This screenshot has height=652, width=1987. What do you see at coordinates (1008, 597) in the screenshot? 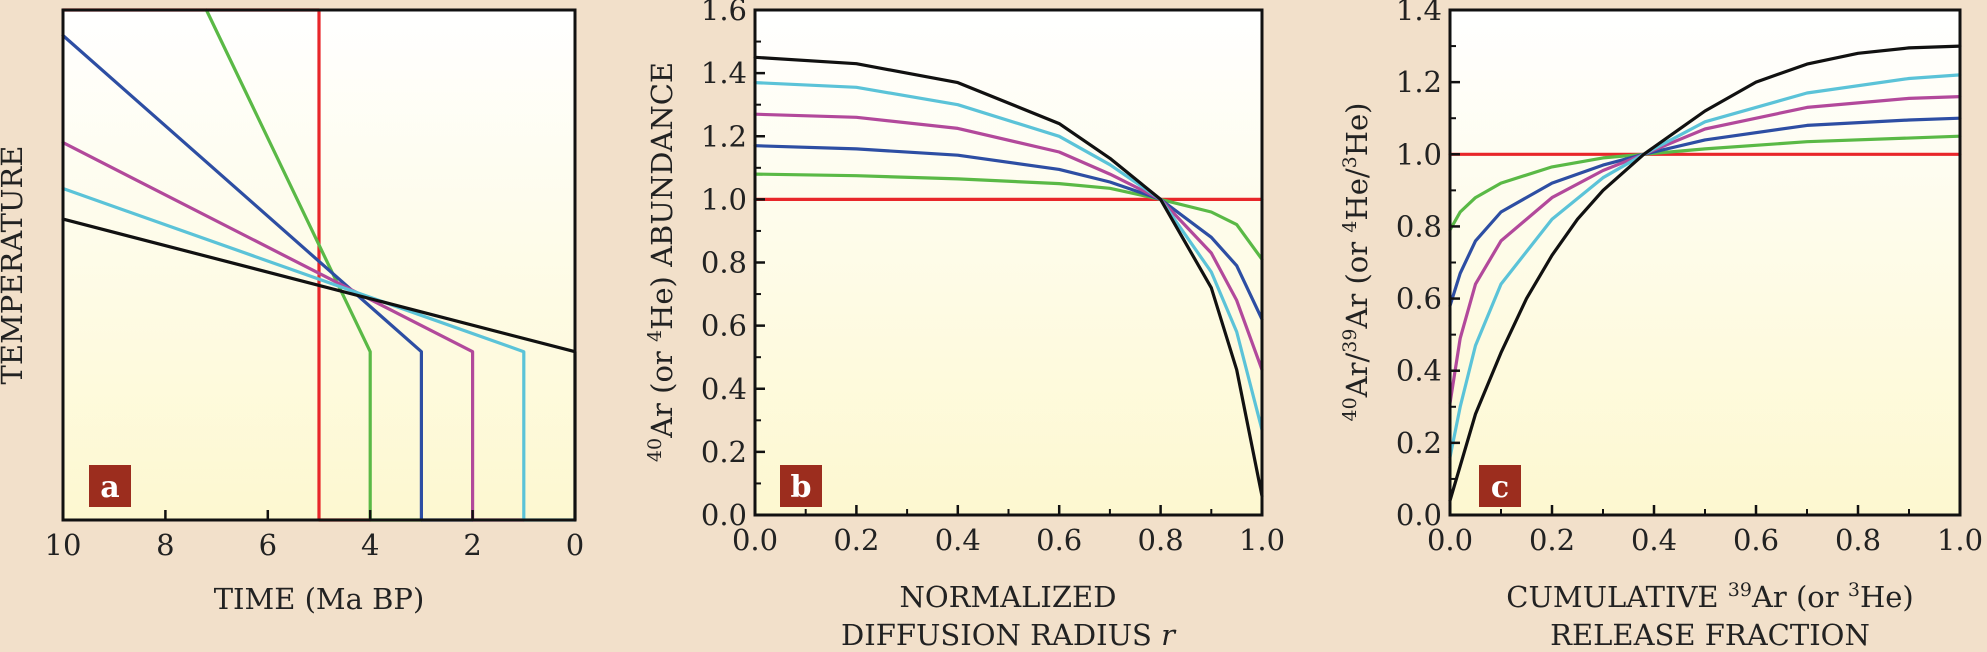
I see `panel-b-x-axis-label-line1: NORMALIZED` at bounding box center [1008, 597].